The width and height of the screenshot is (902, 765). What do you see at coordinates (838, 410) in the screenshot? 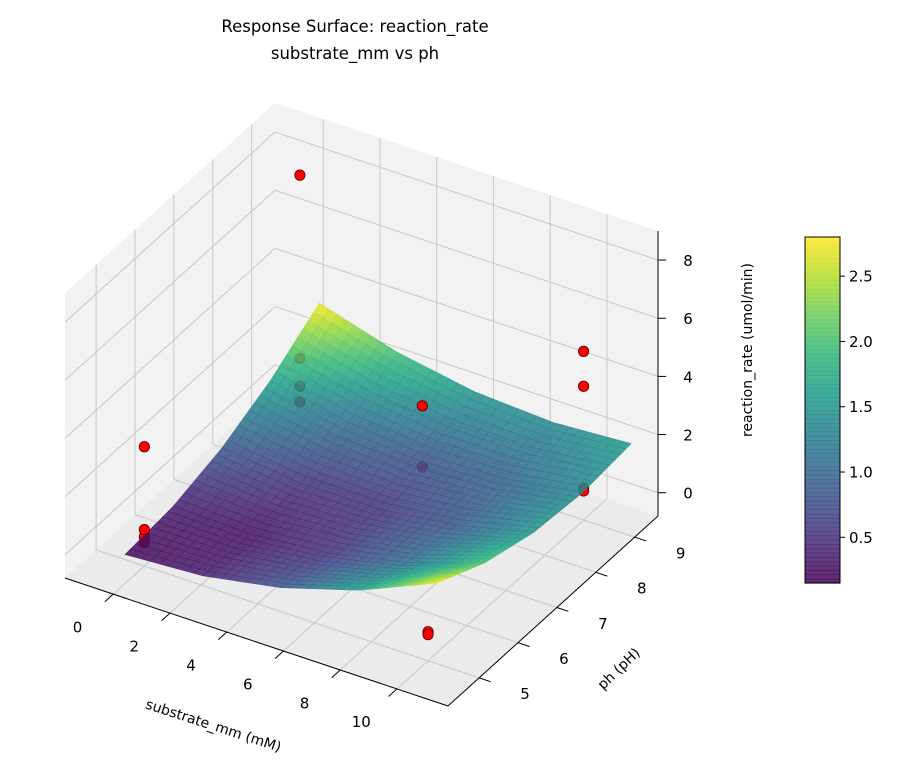
I see `colorbar: 0.5 1.0 1.5 2.0 2.5` at bounding box center [838, 410].